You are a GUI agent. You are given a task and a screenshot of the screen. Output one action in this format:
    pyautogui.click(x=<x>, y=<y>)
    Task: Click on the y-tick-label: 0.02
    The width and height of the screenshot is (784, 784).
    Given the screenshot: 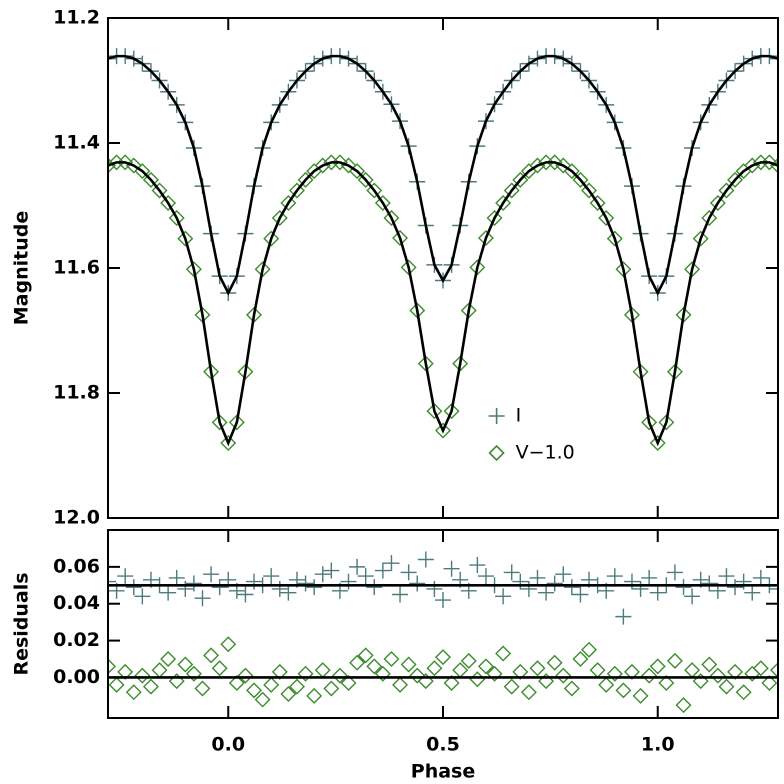 What is the action you would take?
    pyautogui.click(x=76, y=640)
    